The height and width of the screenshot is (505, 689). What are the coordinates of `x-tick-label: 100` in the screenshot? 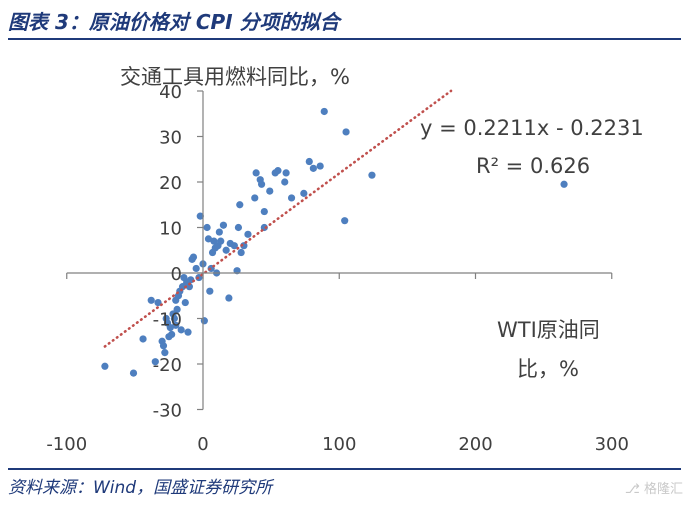 It's located at (339, 444).